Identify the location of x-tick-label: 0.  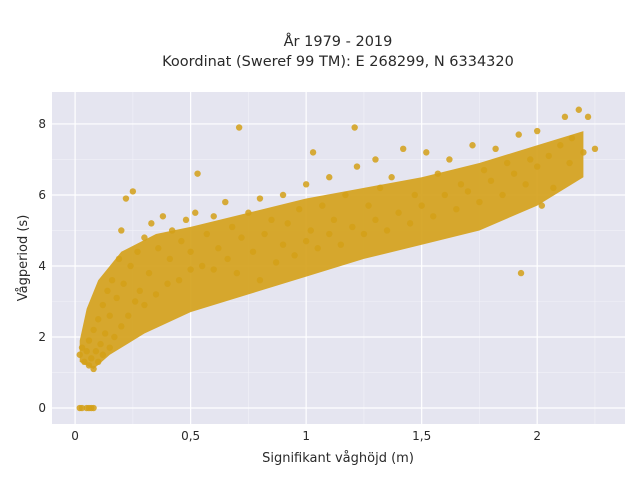
(75, 436).